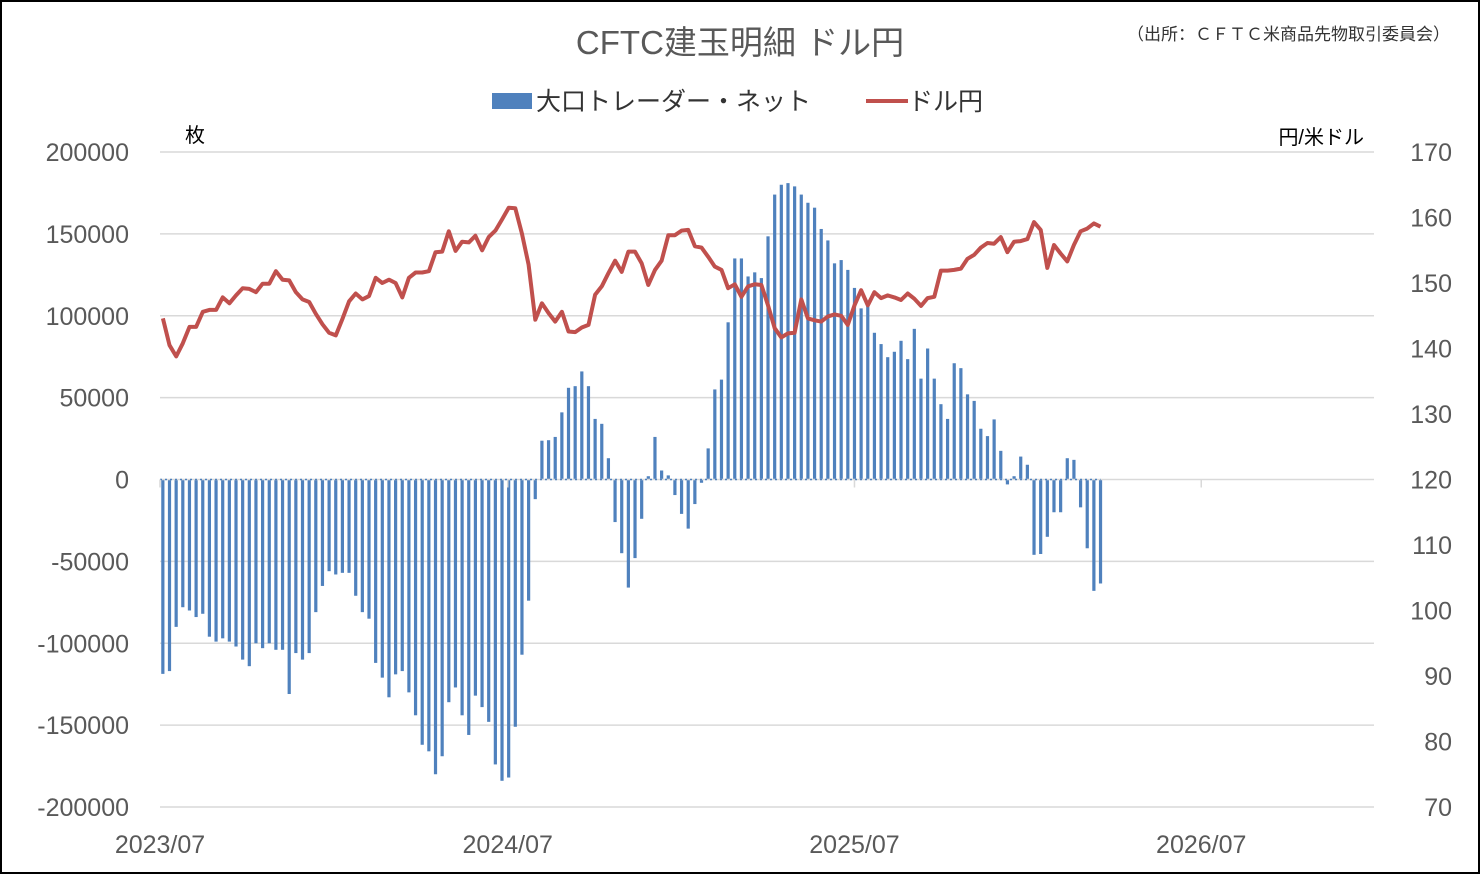 The image size is (1480, 876). What do you see at coordinates (87, 317) in the screenshot?
I see `left-tick-label: 100000` at bounding box center [87, 317].